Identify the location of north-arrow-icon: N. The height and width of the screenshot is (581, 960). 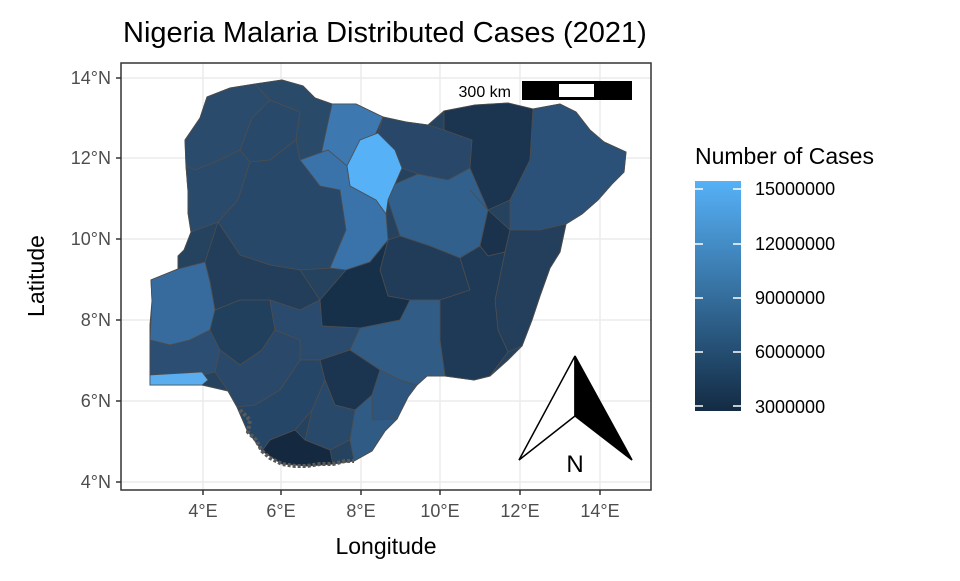
(575, 416).